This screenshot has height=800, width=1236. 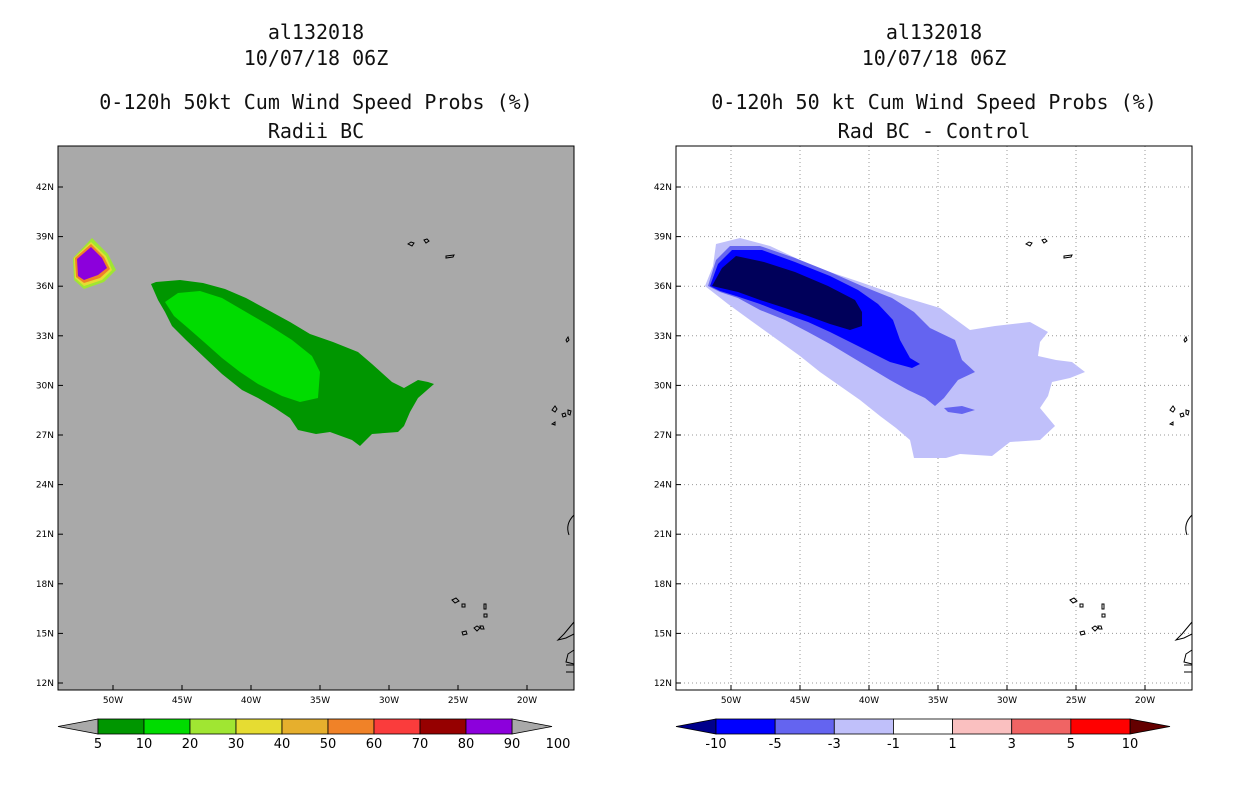 I want to click on colorbar-low-end-triangle, so click(x=78, y=726).